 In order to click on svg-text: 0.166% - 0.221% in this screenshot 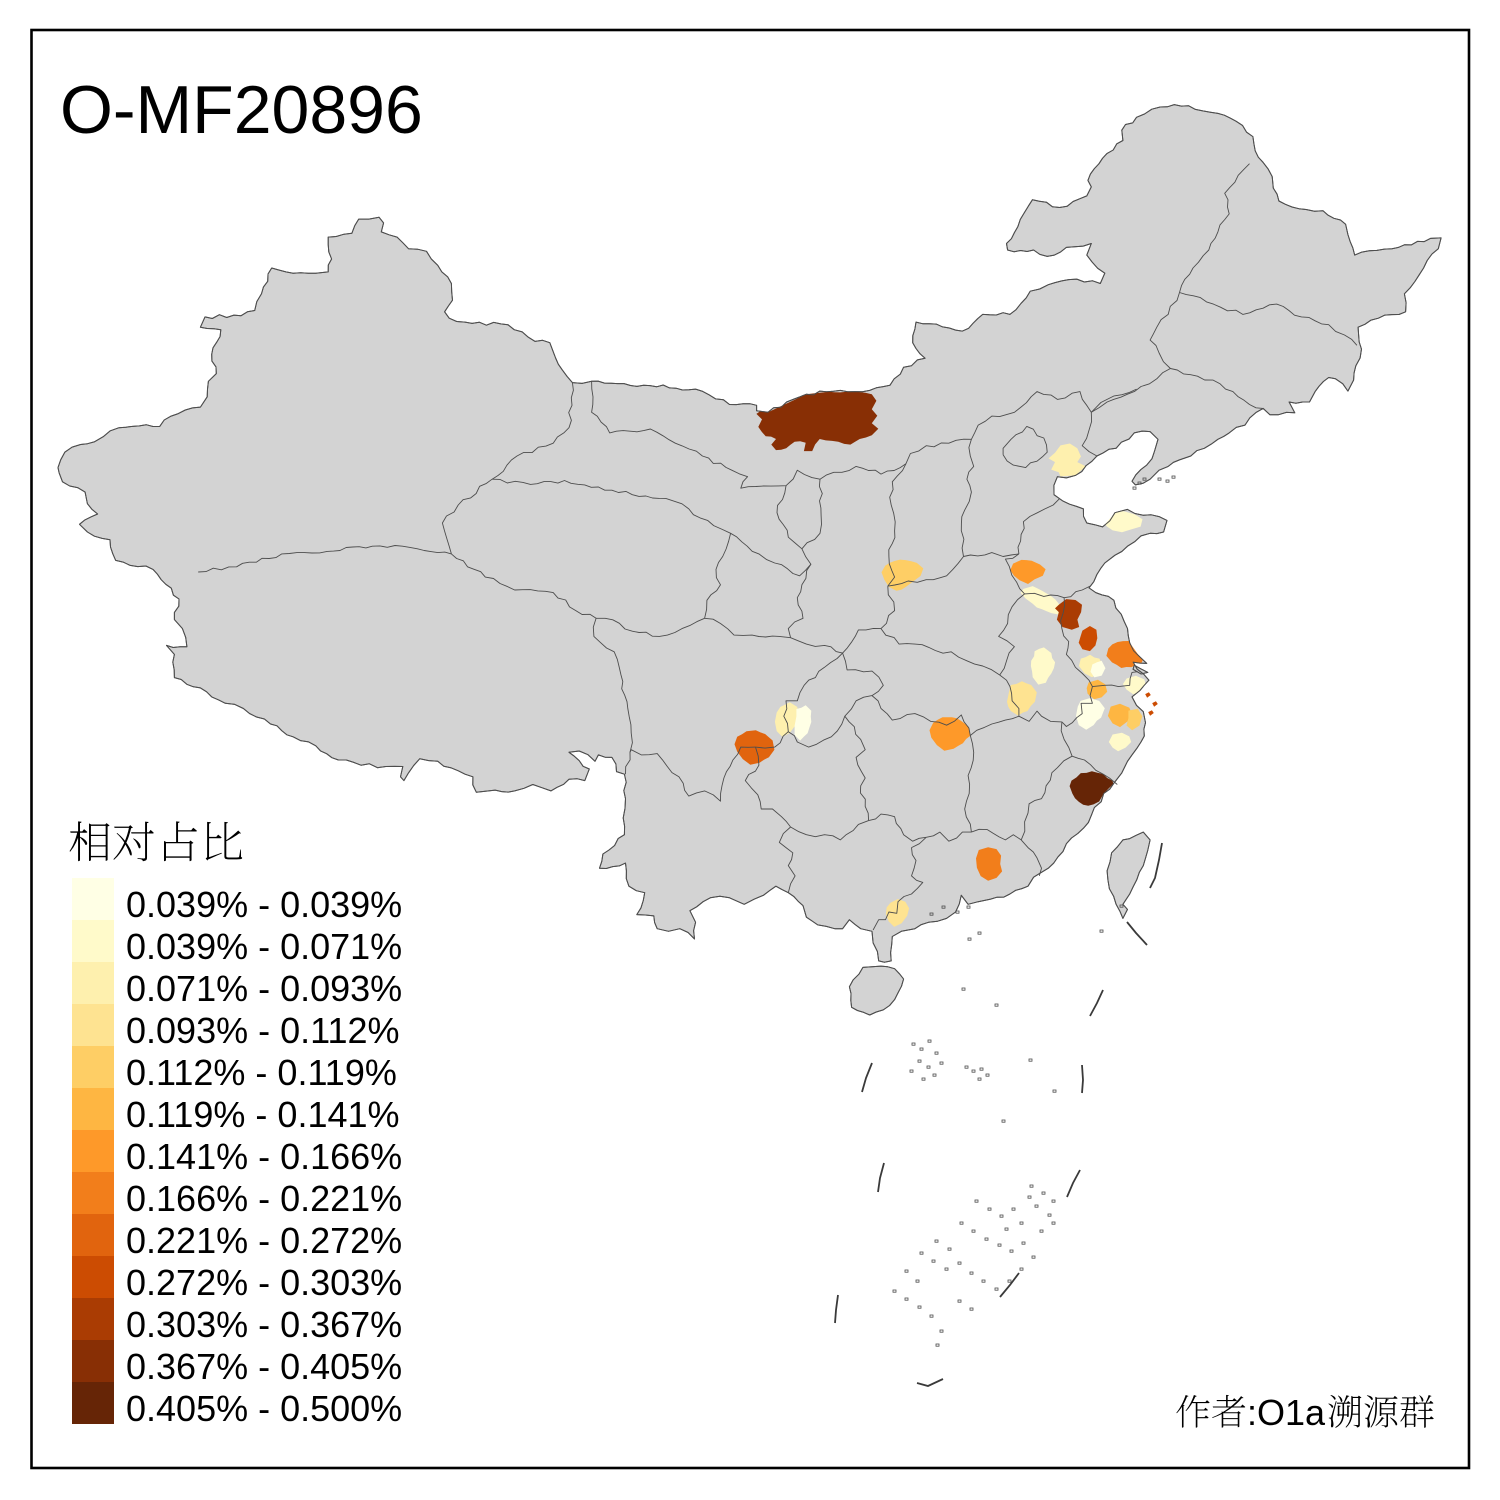, I will do `click(264, 1198)`.